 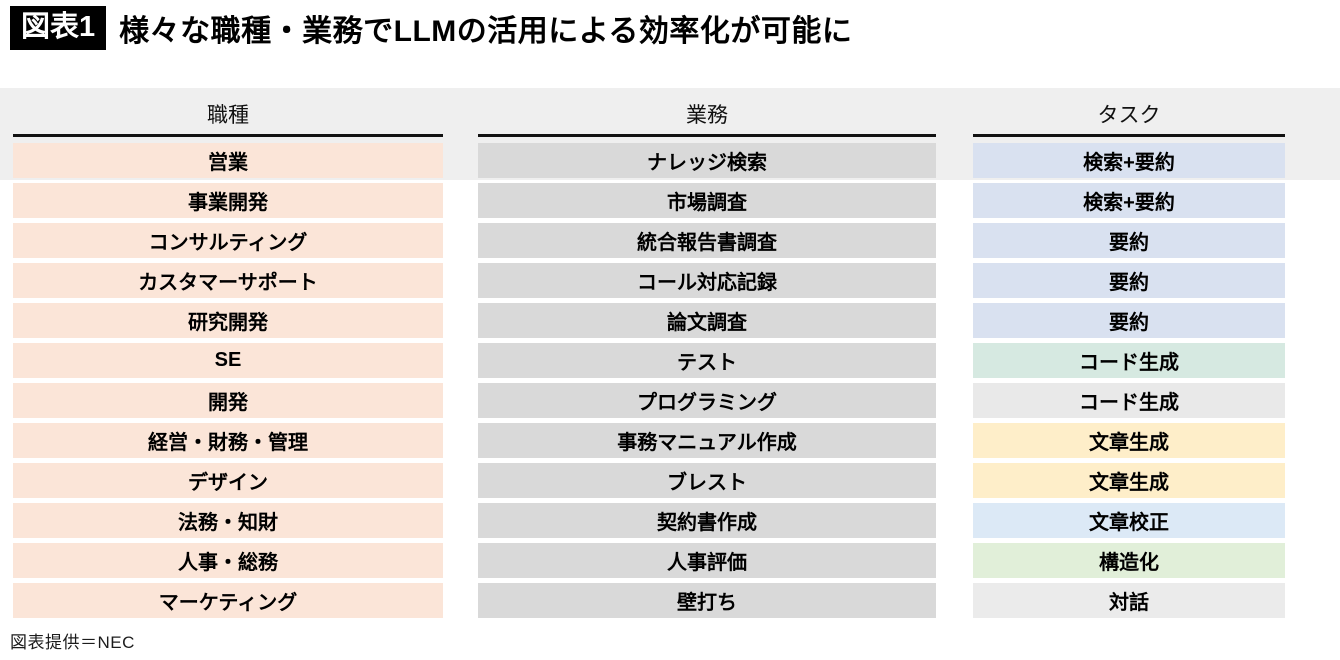 What do you see at coordinates (707, 240) in the screenshot?
I see `operation-cell: 統合報告書調査` at bounding box center [707, 240].